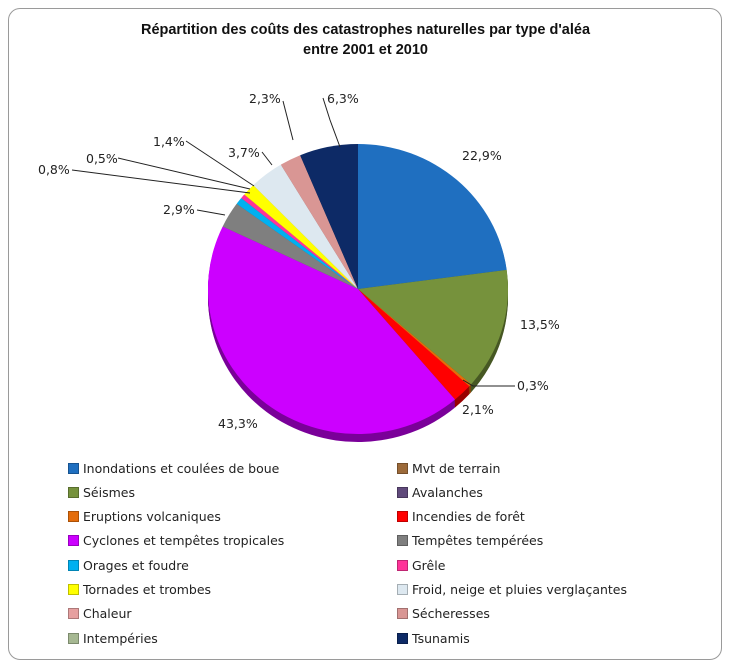 This screenshot has height=670, width=731. Describe the element at coordinates (102, 158) in the screenshot. I see `data-label: 0,5%` at that location.